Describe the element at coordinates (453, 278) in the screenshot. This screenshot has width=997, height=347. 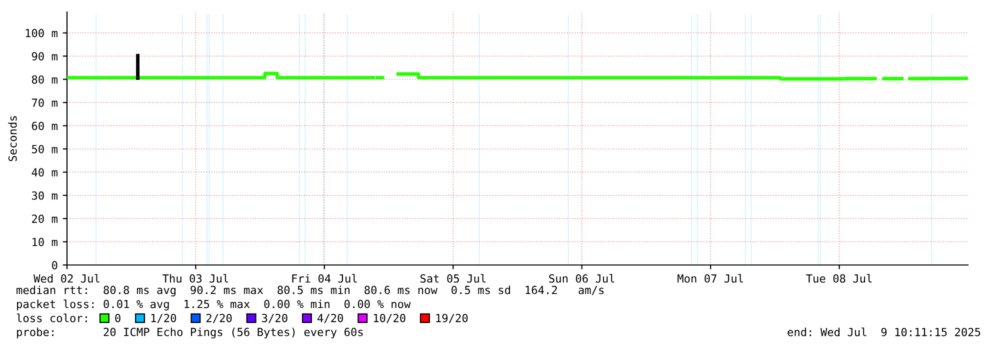
I see `x-tick-label: Sat 05 Jul` at that location.